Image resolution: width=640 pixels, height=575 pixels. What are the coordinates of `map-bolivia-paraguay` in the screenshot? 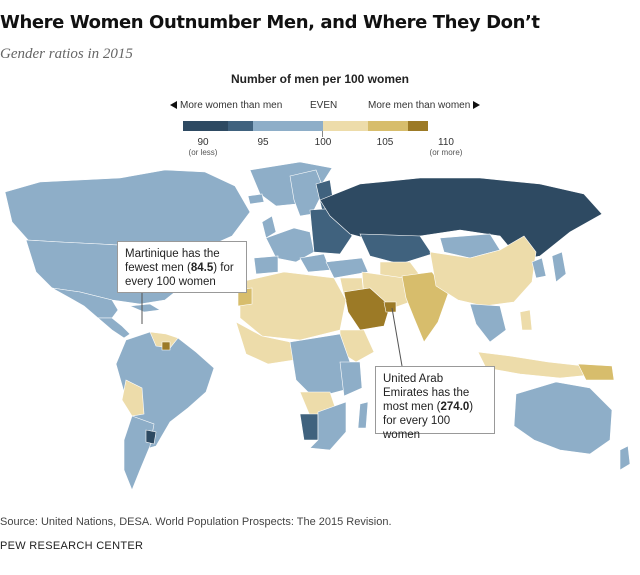 It's located at (133, 398).